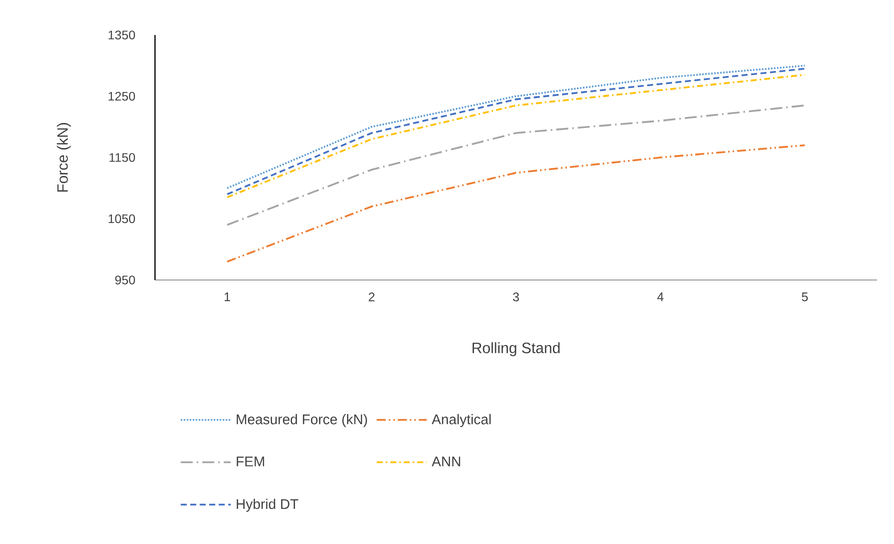  I want to click on legend-label: Hybrid DT, so click(267, 505).